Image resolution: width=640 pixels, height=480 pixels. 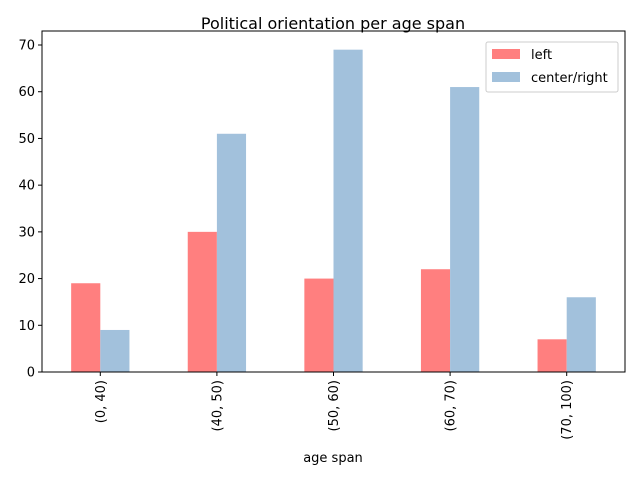 I want to click on y-tick-label: 0, so click(x=31, y=373).